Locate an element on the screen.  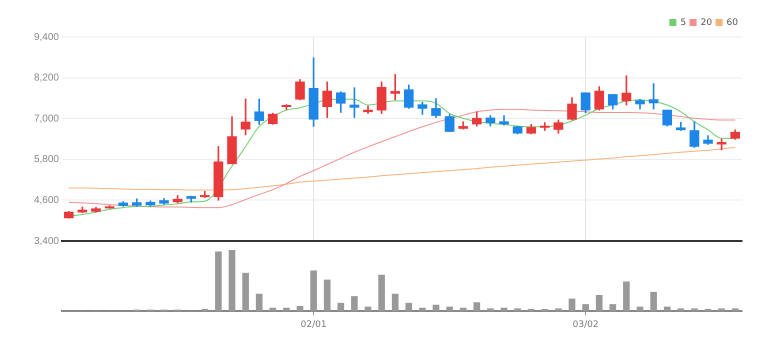
y-tick-label: 8,200 is located at coordinates (47, 78).